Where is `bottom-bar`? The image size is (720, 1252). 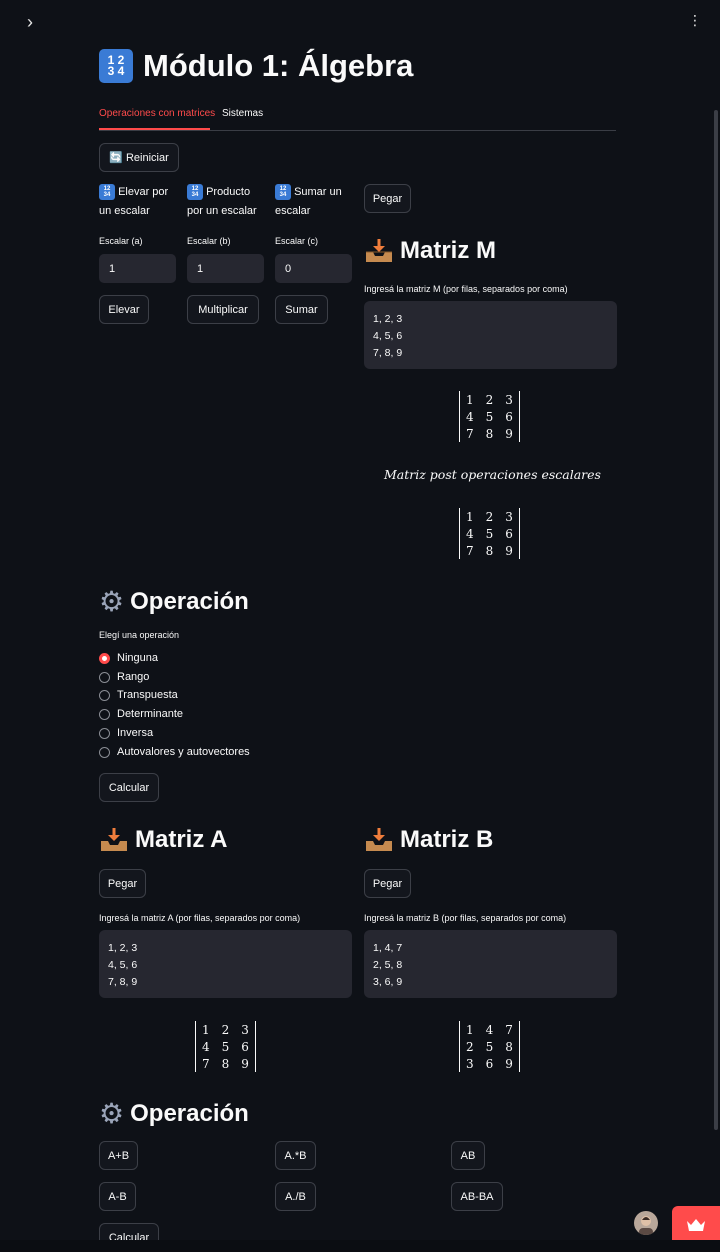 bottom-bar is located at coordinates (360, 1246).